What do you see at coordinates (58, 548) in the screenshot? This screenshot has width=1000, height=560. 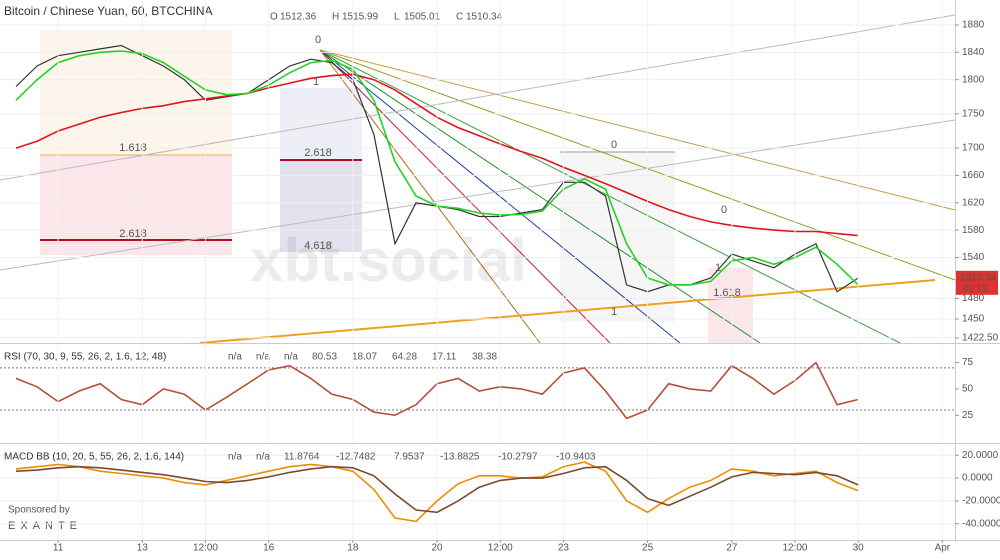 I see `x-tick-label: 11` at bounding box center [58, 548].